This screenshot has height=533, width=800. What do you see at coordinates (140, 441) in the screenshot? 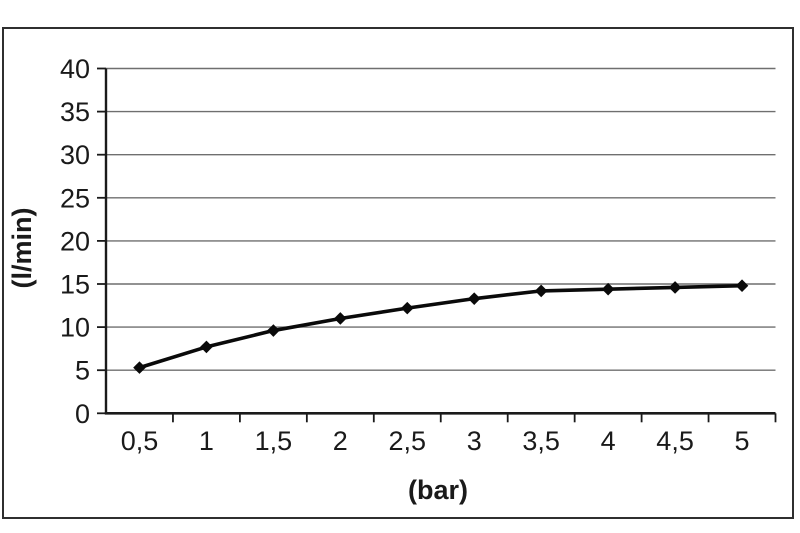
I see `x-tick-label-1: 0,5` at bounding box center [140, 441].